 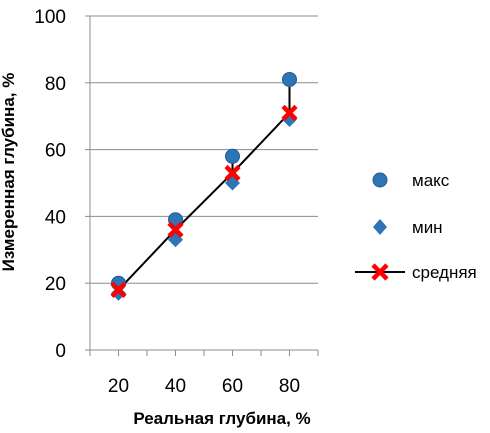 I want to click on legend: макс мин средняя, so click(x=416, y=226).